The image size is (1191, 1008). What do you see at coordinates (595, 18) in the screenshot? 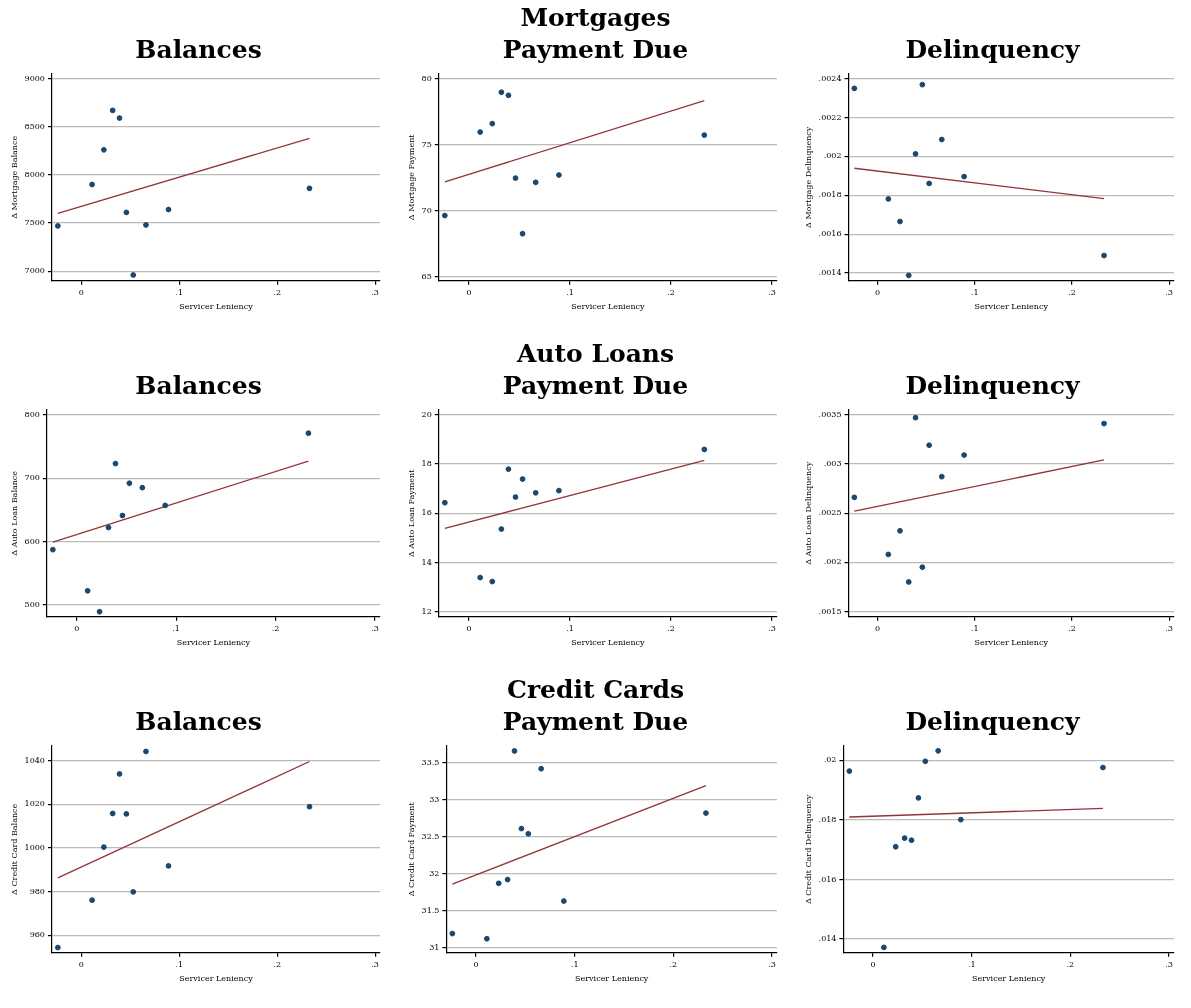
I see `chart-title: Mortgages` at bounding box center [595, 18].